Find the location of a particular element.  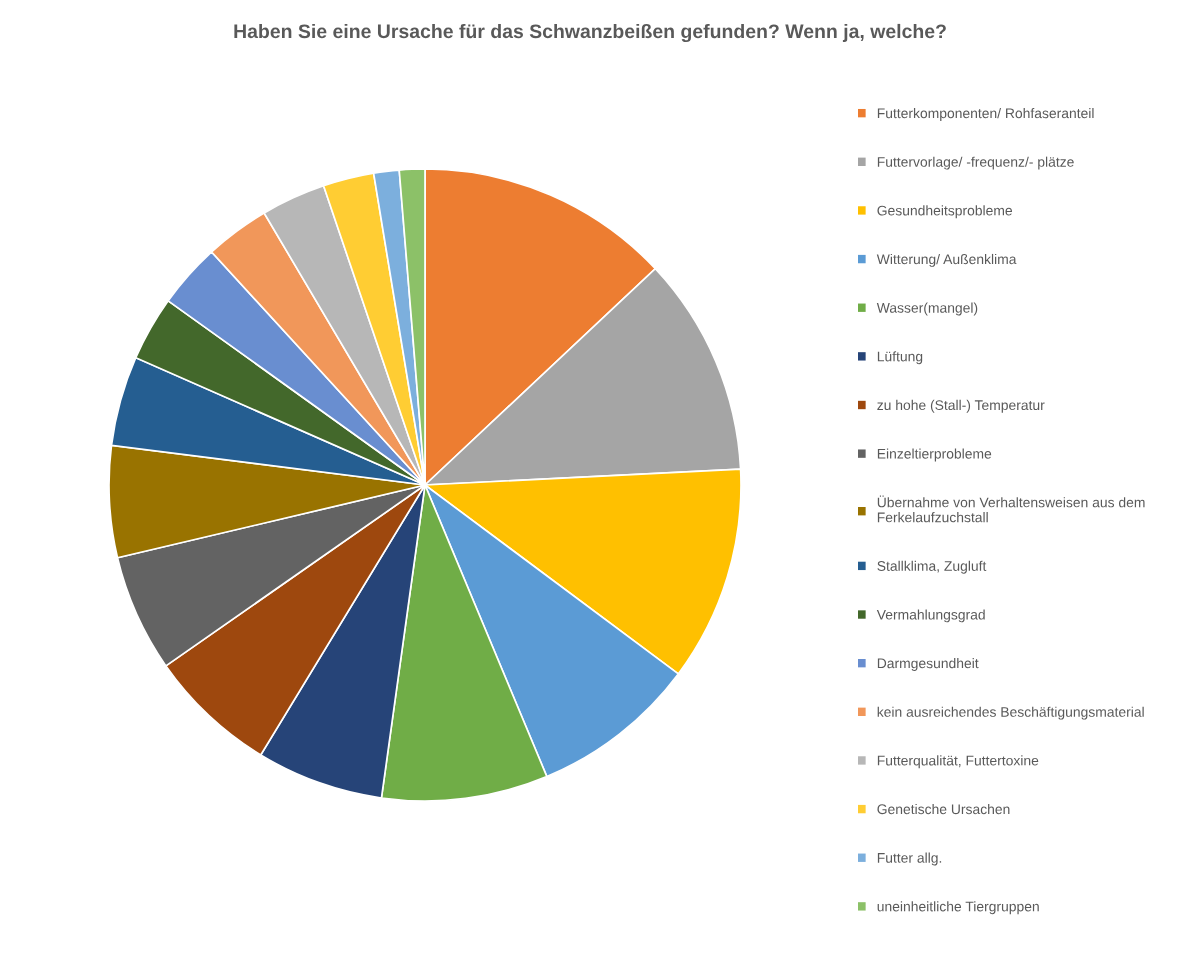

legend-label: Genetische Ursachen is located at coordinates (943, 809).